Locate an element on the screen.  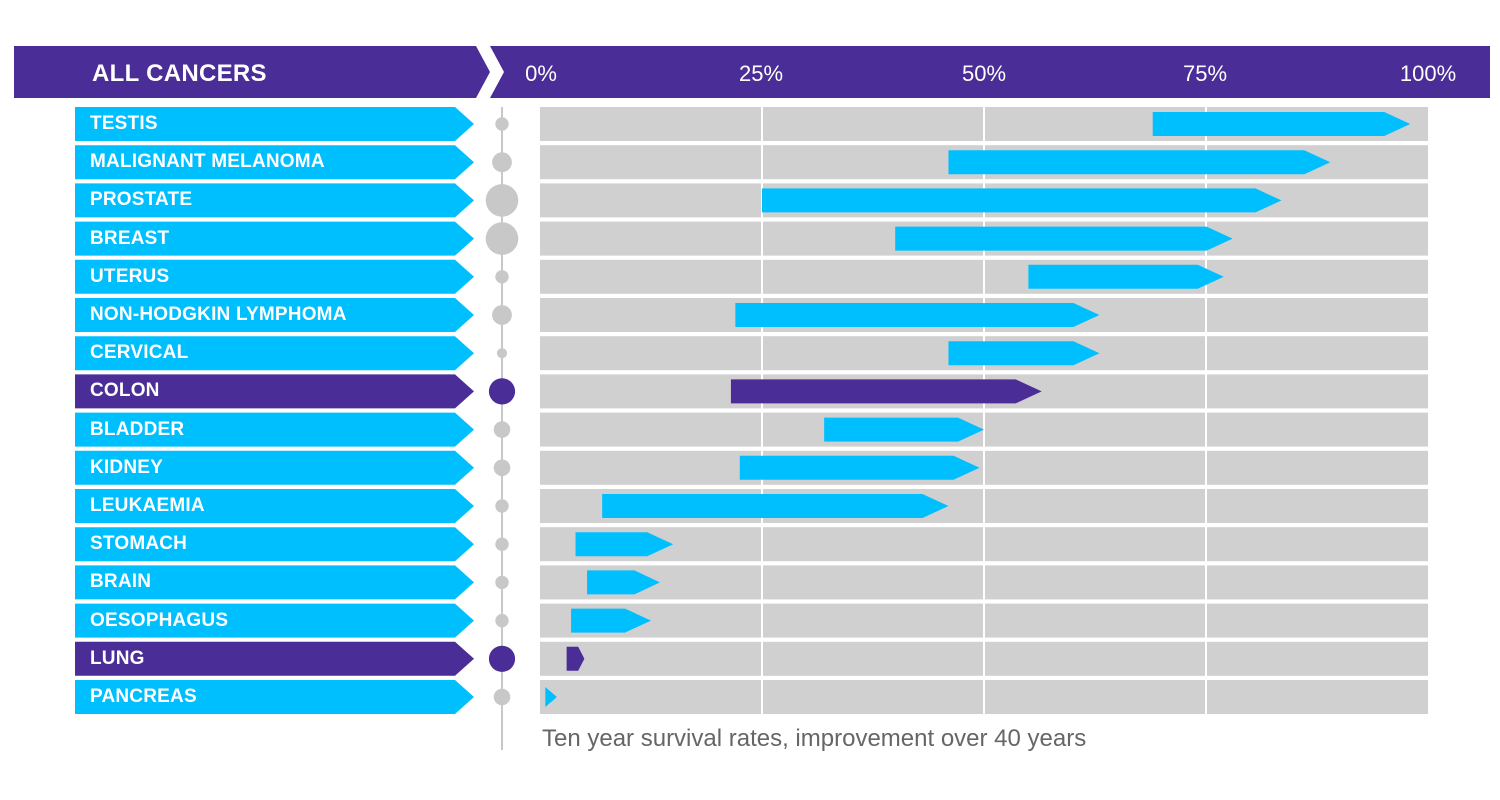
category-label: BREAST is located at coordinates (130, 238).